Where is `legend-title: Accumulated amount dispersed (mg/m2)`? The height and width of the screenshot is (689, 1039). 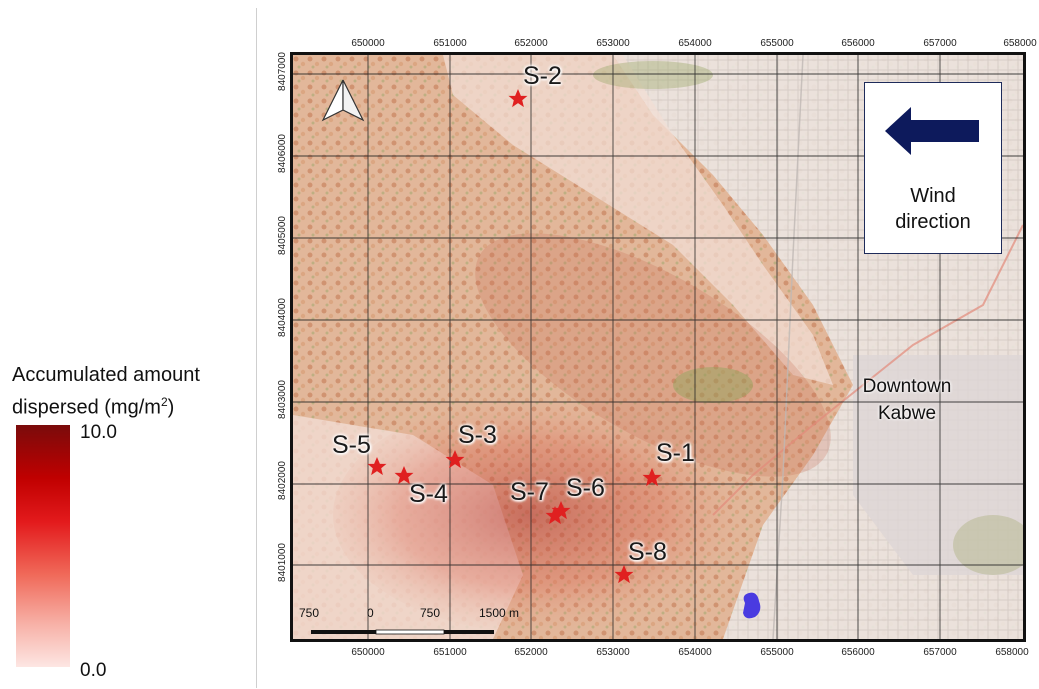
legend-title: Accumulated amount dispersed (mg/m2) is located at coordinates (106, 392).